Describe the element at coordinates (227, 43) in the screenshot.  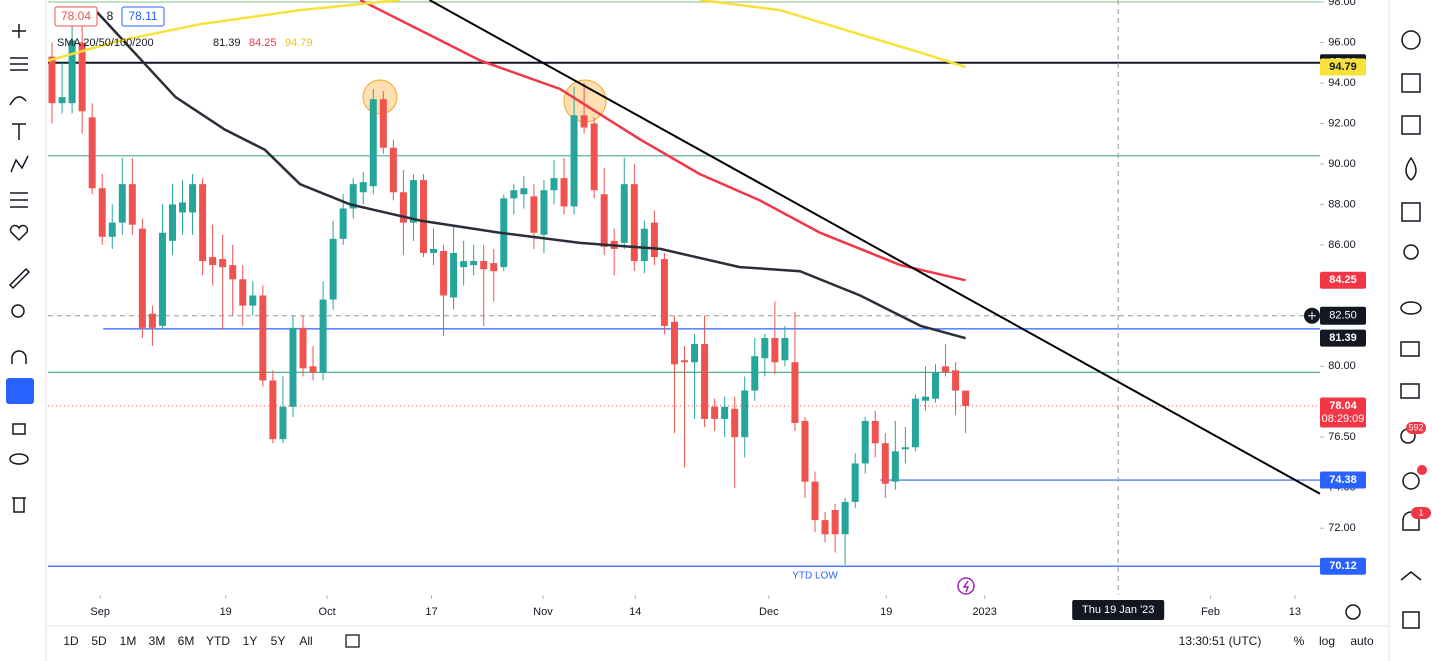
I see `indicator-value: 81.39` at that location.